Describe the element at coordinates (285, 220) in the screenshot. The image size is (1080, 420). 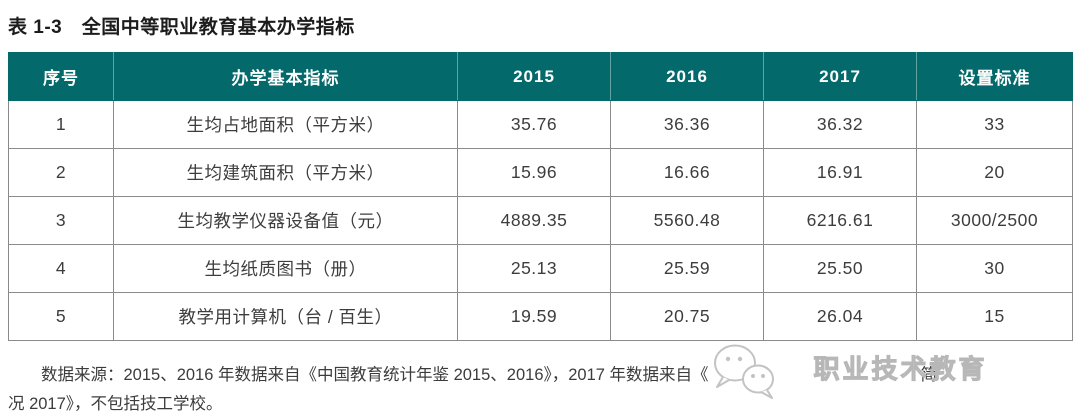
I see `cell-indicator: 生均教学仪器设备值（元）` at that location.